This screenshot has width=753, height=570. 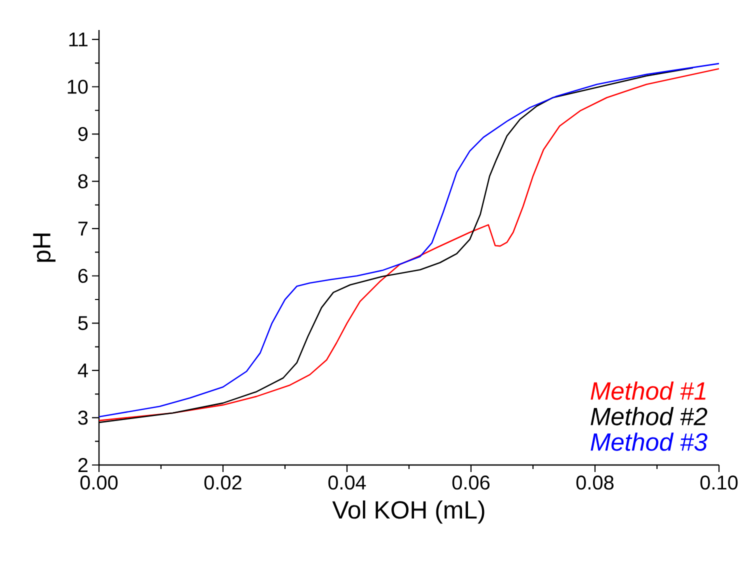 What do you see at coordinates (83, 323) in the screenshot?
I see `y-tick-label: 5` at bounding box center [83, 323].